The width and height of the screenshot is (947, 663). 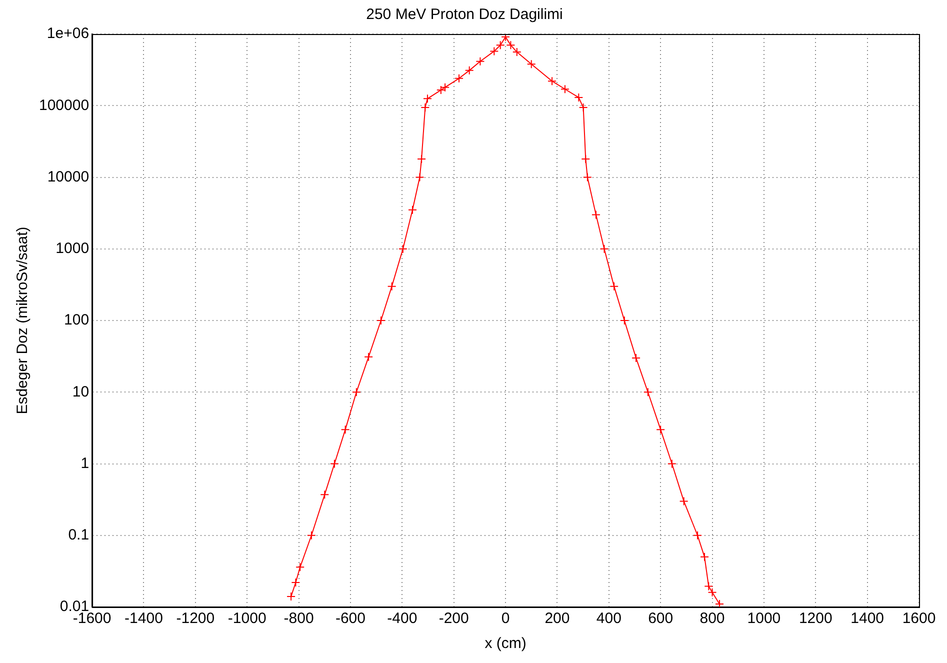 What do you see at coordinates (609, 619) in the screenshot?
I see `x-tick-label: 400` at bounding box center [609, 619].